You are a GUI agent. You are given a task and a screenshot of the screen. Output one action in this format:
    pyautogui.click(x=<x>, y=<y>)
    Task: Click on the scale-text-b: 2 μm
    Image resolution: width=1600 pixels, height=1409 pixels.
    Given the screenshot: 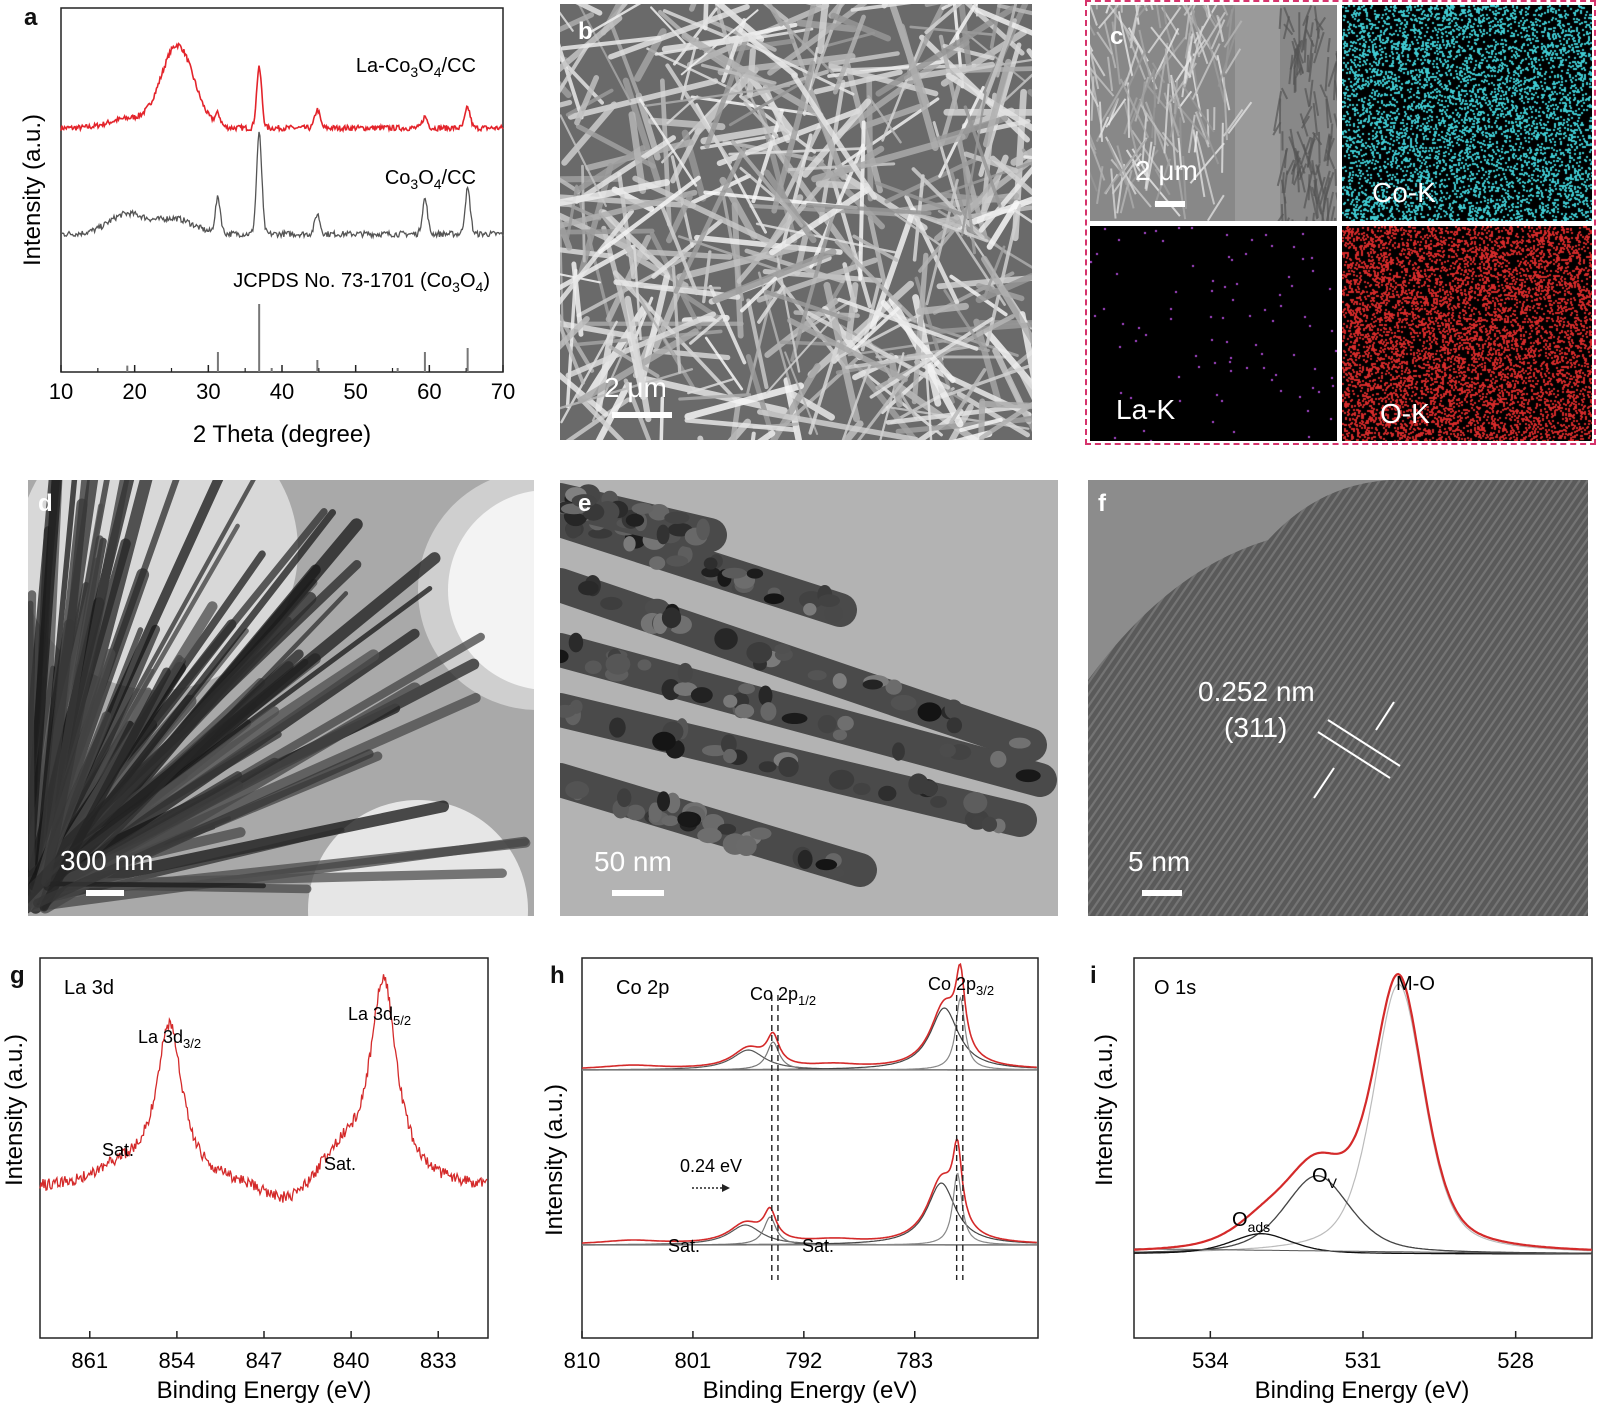 What is the action you would take?
    pyautogui.click(x=635, y=387)
    